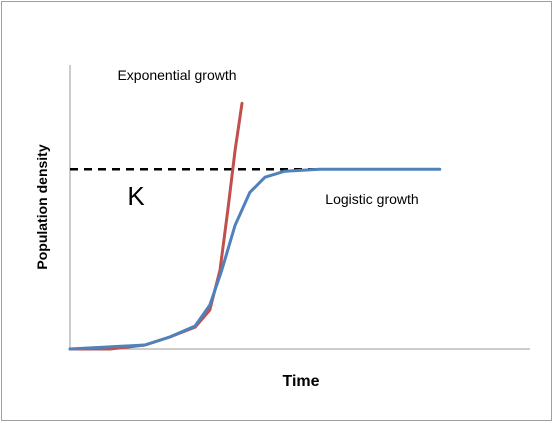 The image size is (554, 423). What do you see at coordinates (176, 75) in the screenshot?
I see `series-label: Exponential growth` at bounding box center [176, 75].